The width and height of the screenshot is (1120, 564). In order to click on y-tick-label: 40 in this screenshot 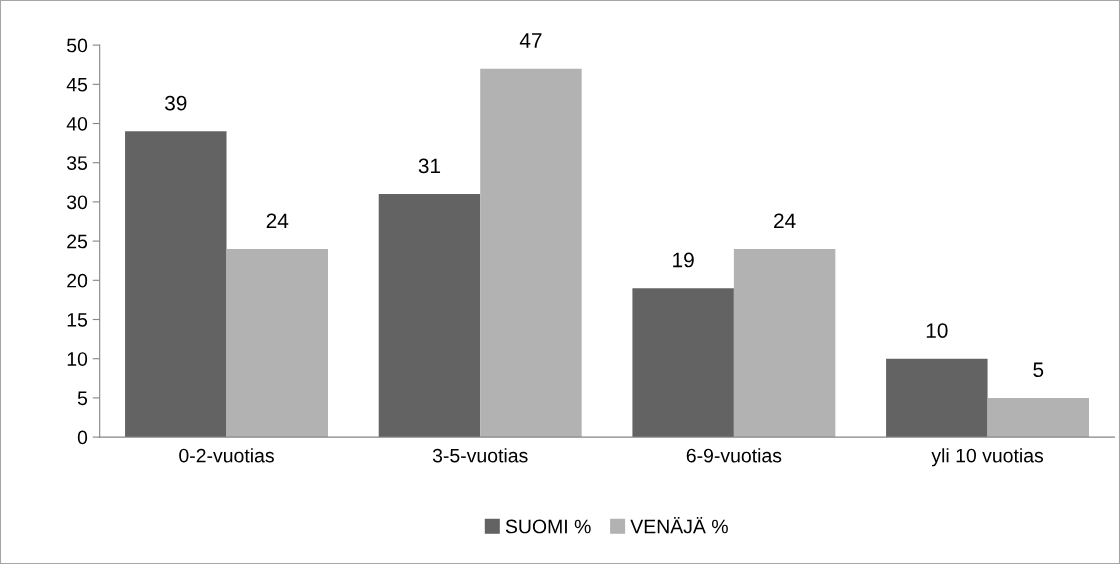, I will do `click(77, 123)`.